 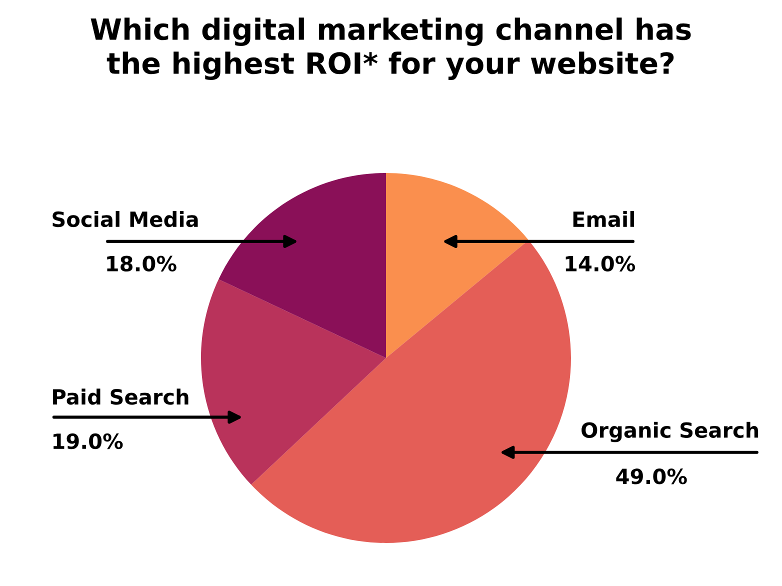 What do you see at coordinates (601, 264) in the screenshot?
I see `data-label: 14.0%` at bounding box center [601, 264].